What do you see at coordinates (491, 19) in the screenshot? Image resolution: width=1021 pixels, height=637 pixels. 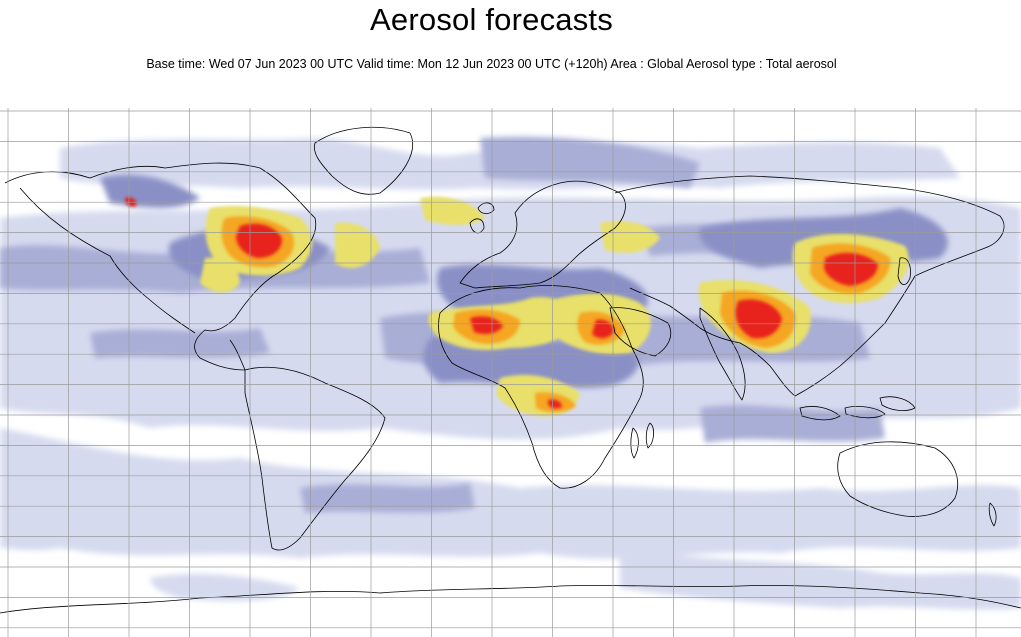 I see `page-title: Aerosol forecasts` at bounding box center [491, 19].